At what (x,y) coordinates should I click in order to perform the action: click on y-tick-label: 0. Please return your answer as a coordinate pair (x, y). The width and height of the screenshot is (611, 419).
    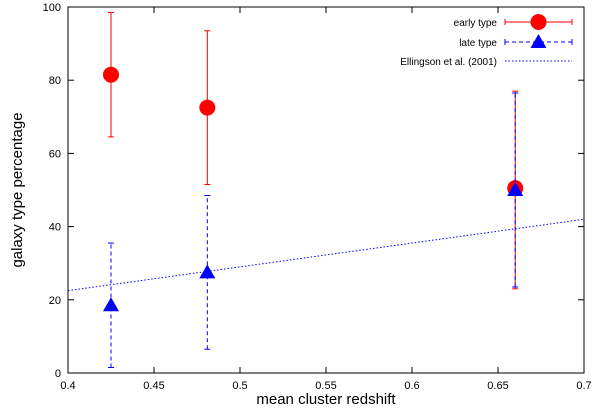
    Looking at the image, I should click on (58, 374).